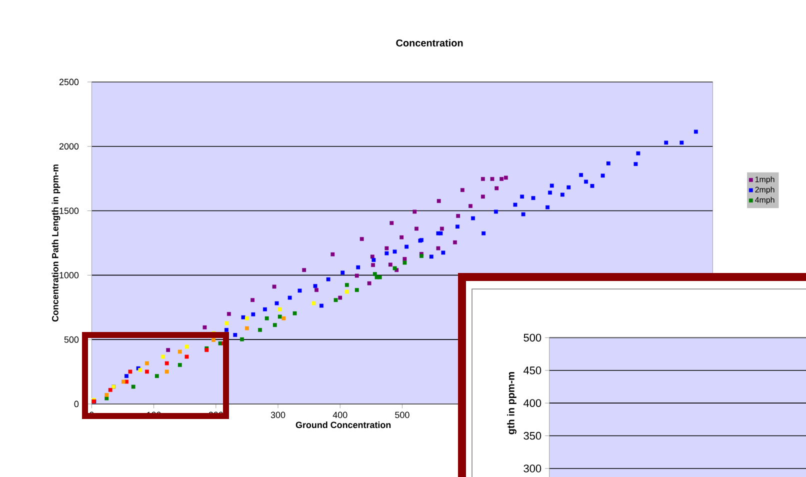 Image resolution: width=806 pixels, height=477 pixels. What do you see at coordinates (69, 275) in the screenshot?
I see `y-tick-label: 1000` at bounding box center [69, 275].